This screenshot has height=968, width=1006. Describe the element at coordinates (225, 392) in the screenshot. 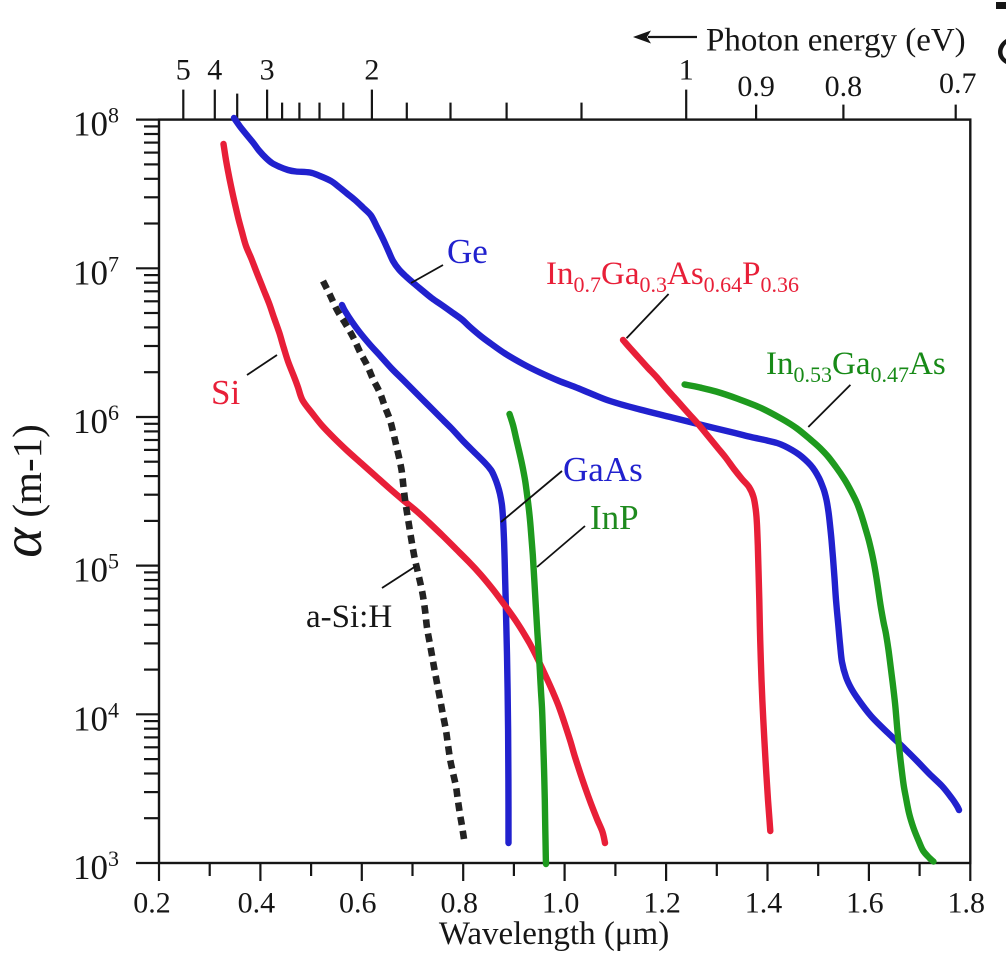

I see `svg-text: Si` at that location.